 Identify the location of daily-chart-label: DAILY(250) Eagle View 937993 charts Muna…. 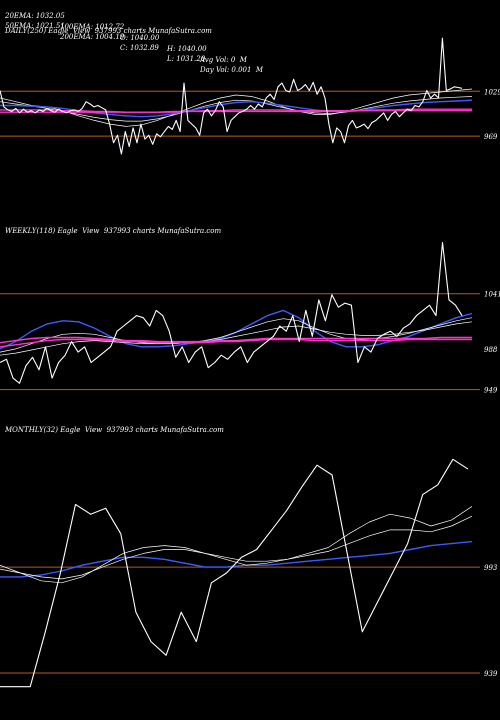
(108, 31).